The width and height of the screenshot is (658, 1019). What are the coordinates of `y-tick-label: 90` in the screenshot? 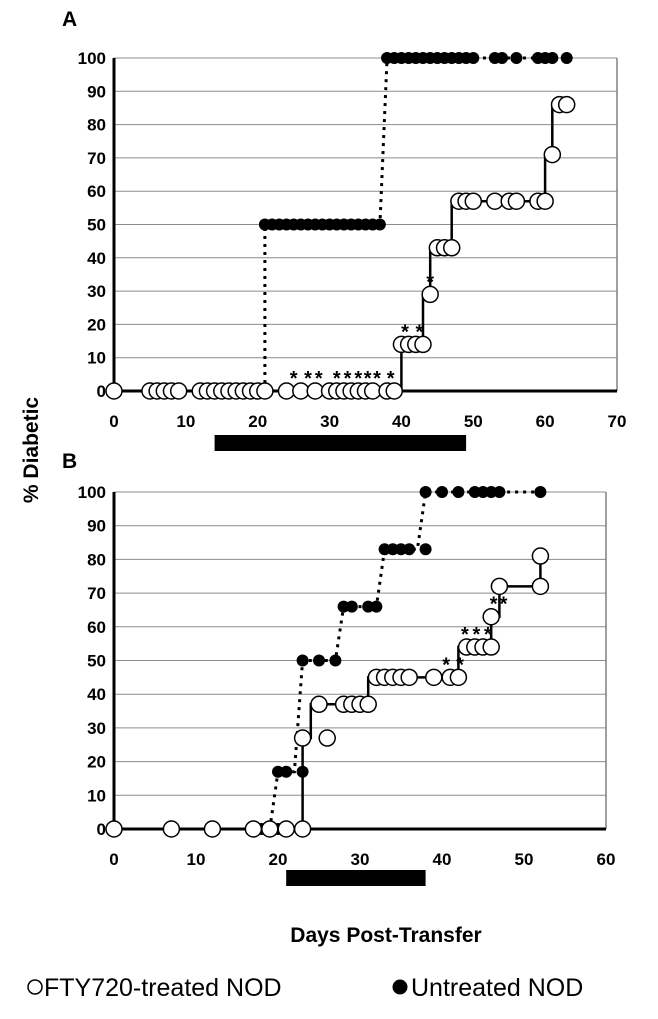 It's located at (96, 91).